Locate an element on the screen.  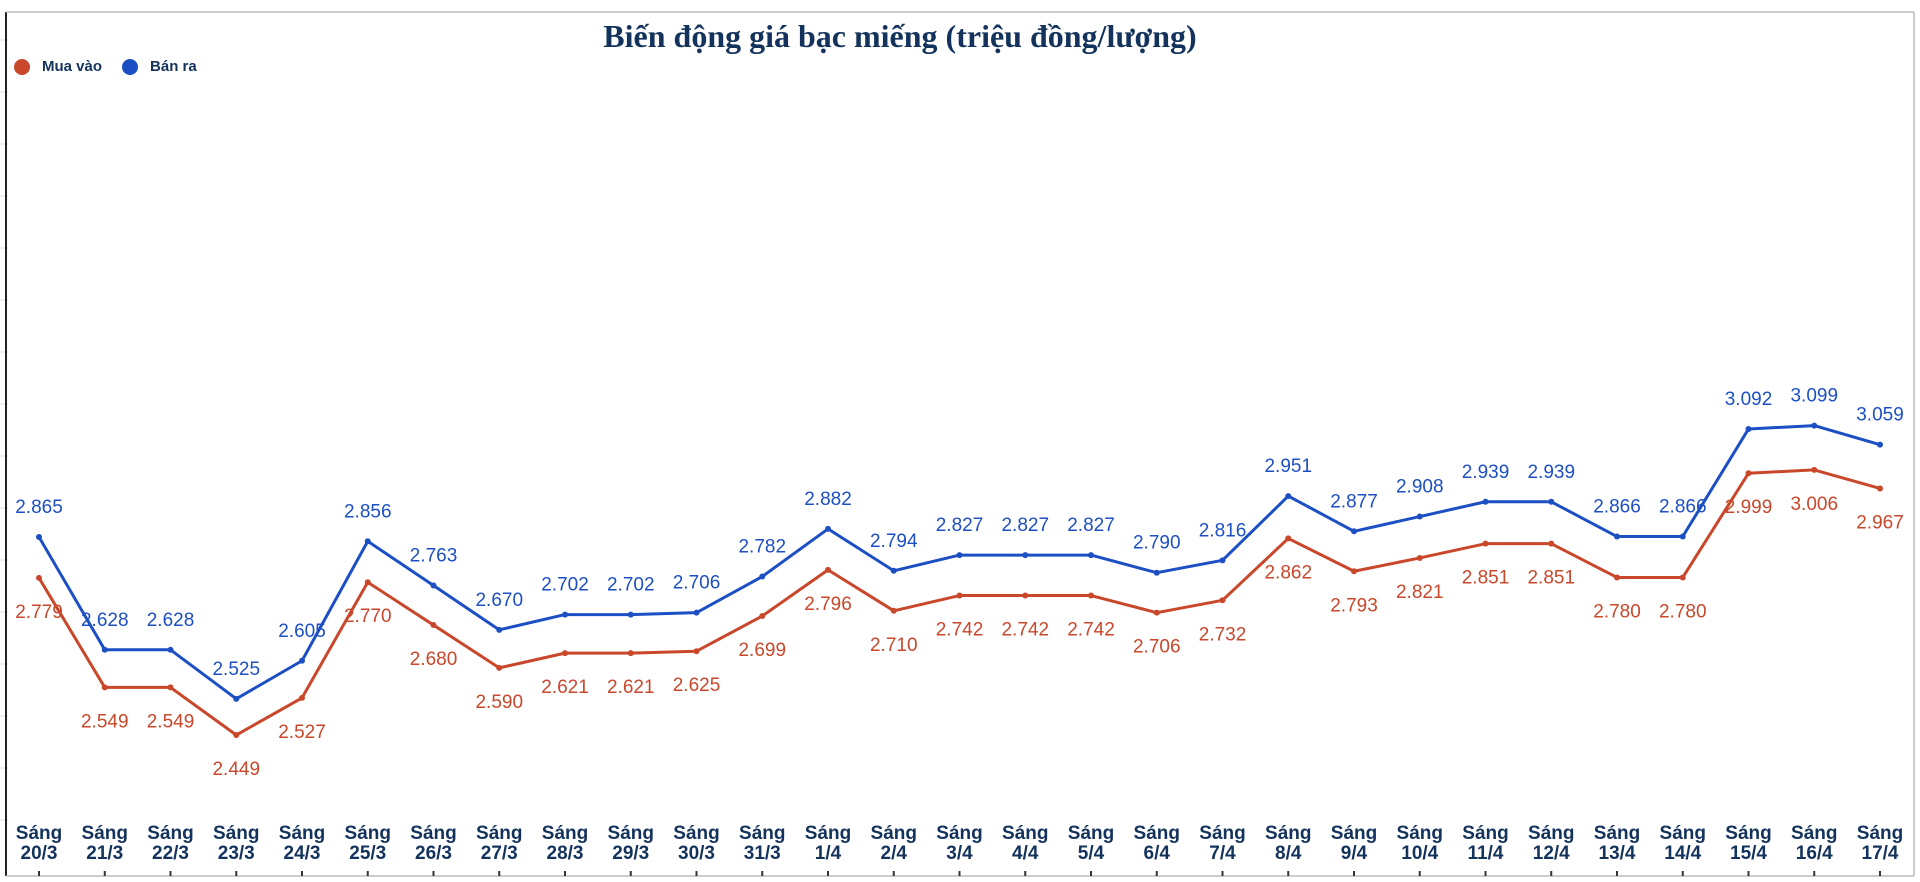
data-label: 2.449 is located at coordinates (236, 769).